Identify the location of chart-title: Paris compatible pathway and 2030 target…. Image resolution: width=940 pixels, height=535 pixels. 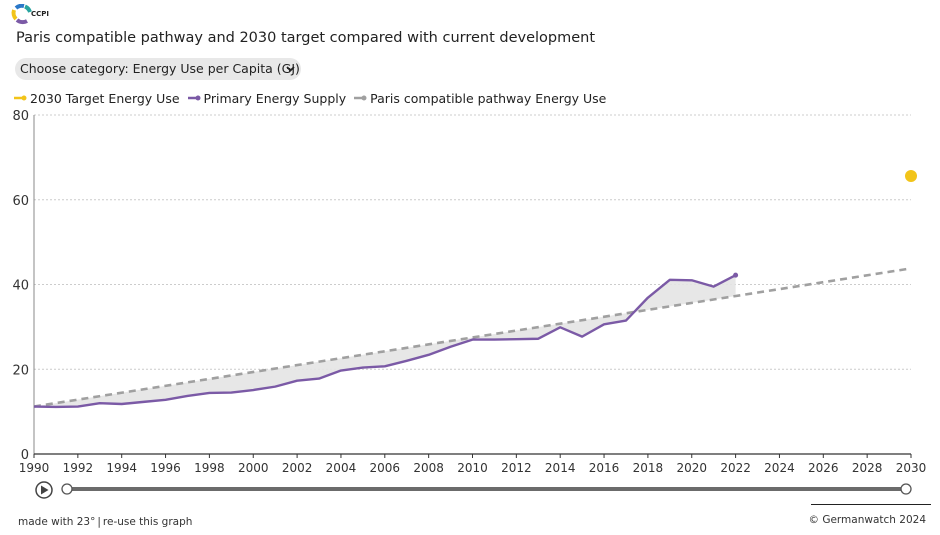
(306, 38).